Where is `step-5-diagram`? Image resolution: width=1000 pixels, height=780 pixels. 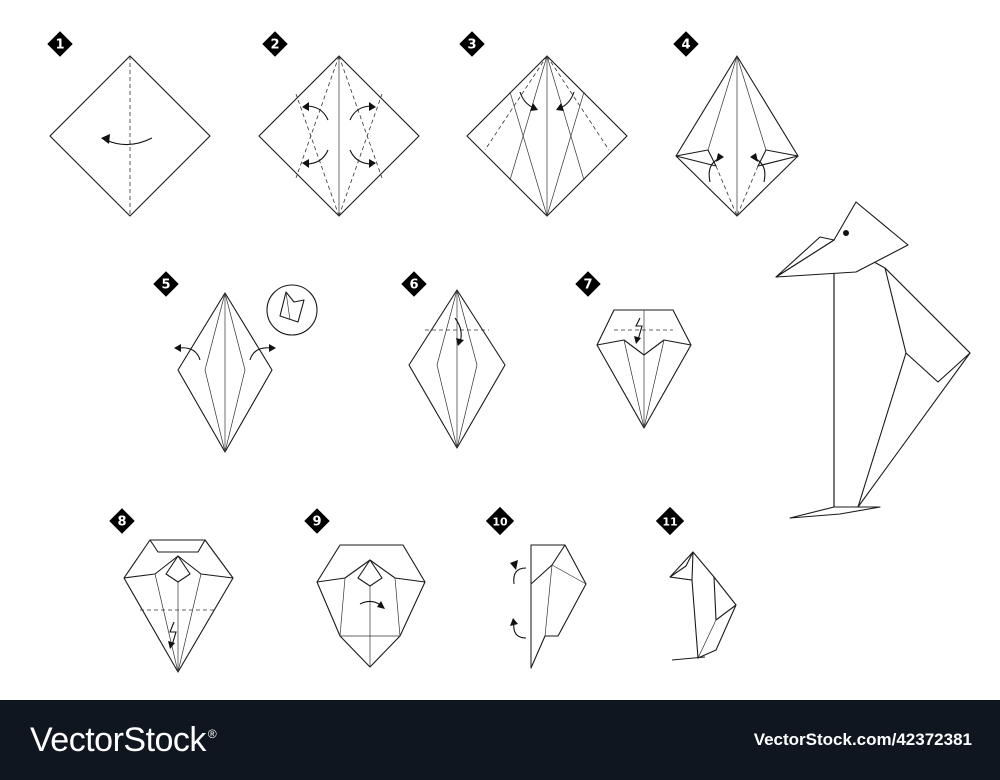 step-5-diagram is located at coordinates (246, 368).